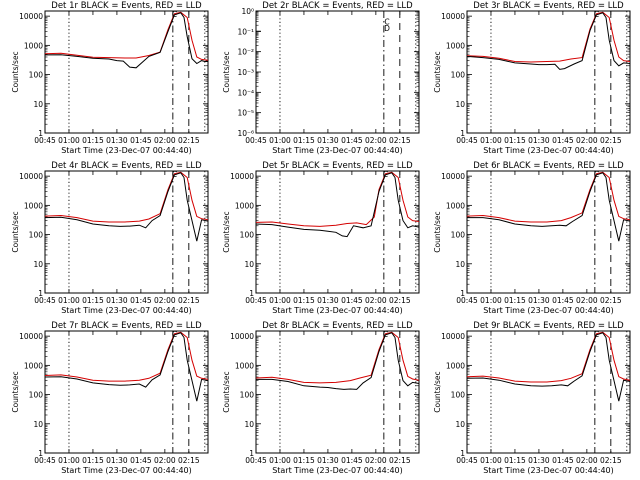  What do you see at coordinates (245, 72) in the screenshot?
I see `y-tick-label: 10⁻³` at bounding box center [245, 72].